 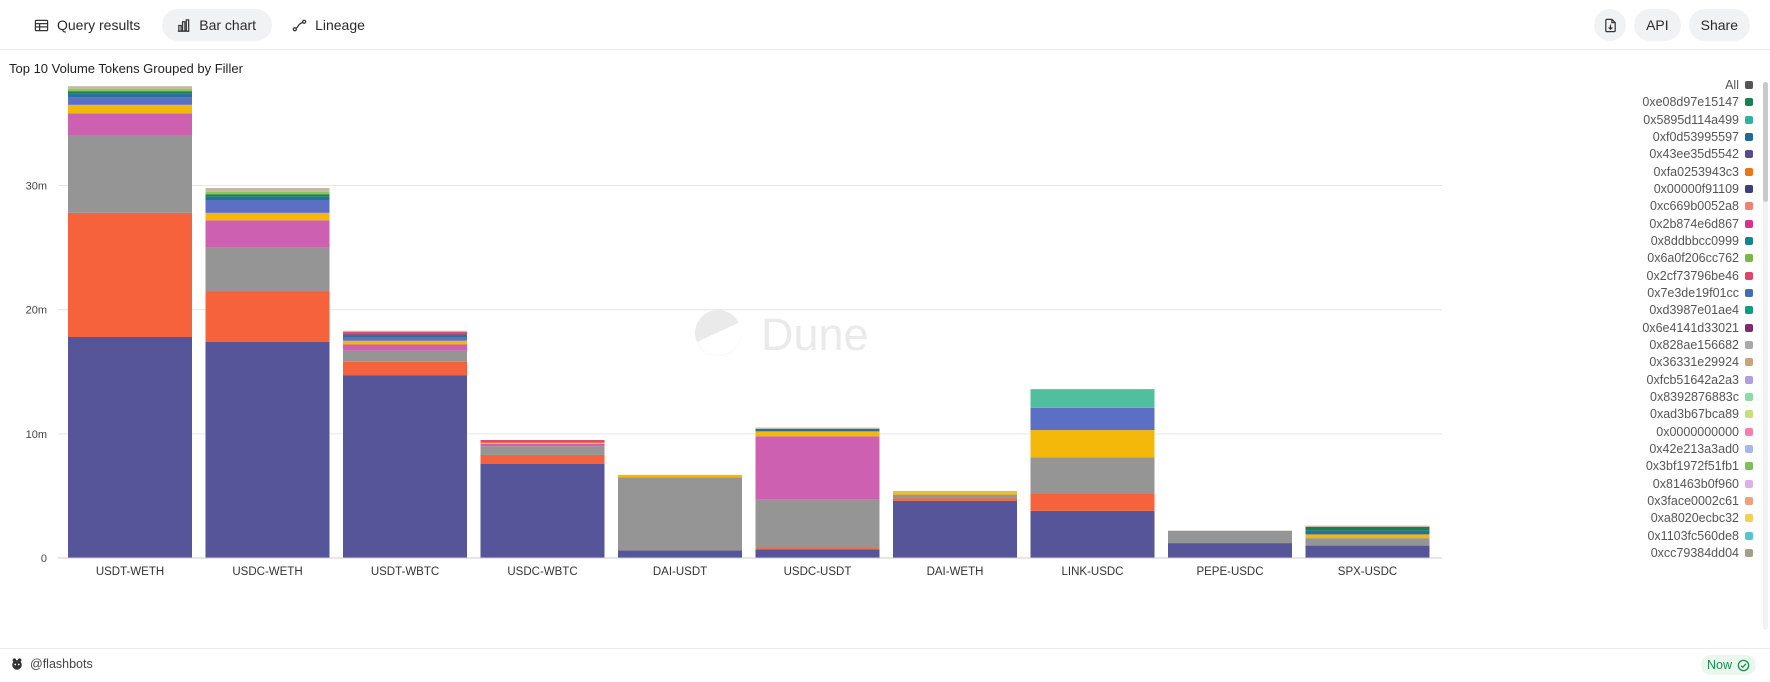 What do you see at coordinates (1693, 258) in the screenshot?
I see `legend-label: 0x6a0f206cc762` at bounding box center [1693, 258].